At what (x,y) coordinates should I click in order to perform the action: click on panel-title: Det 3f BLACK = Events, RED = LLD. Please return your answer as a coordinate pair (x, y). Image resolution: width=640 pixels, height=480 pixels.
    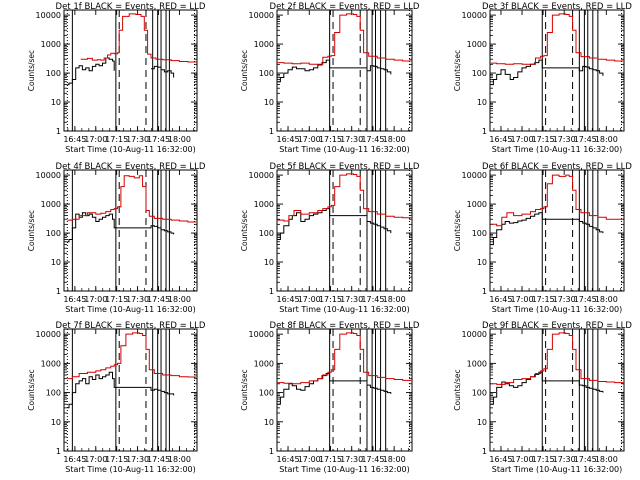
    Looking at the image, I should click on (557, 7).